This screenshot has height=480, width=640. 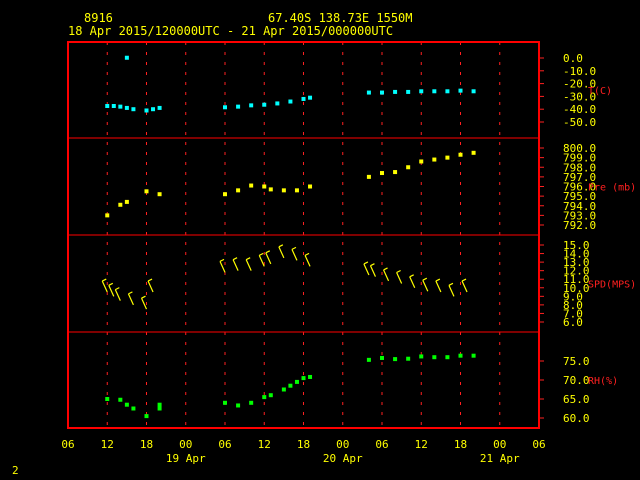 What do you see at coordinates (576, 380) in the screenshot?
I see `y-tick-label: 70.0` at bounding box center [576, 380].